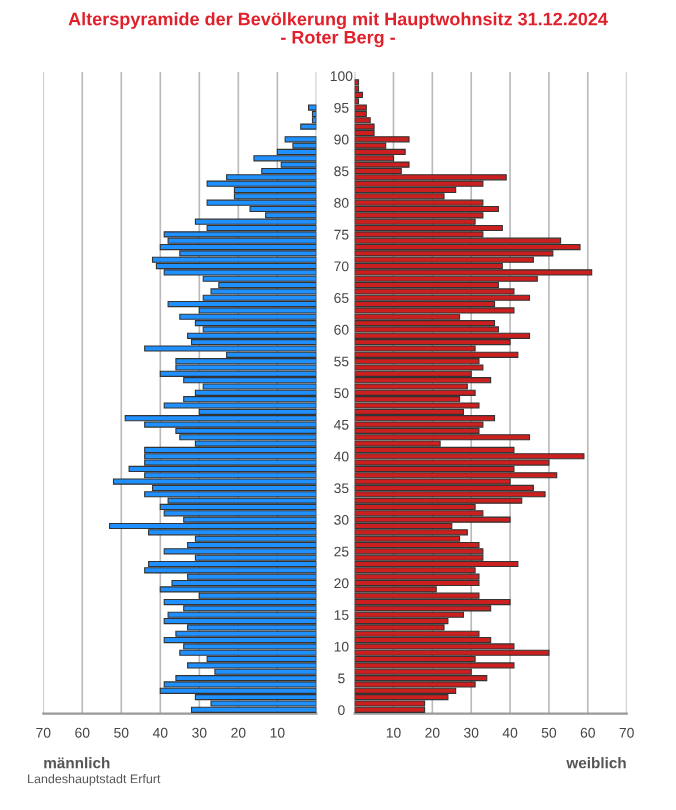 The width and height of the screenshot is (676, 810). Describe the element at coordinates (338, 30) in the screenshot. I see `chart-title: Alterspyramide der Bevölkerung mit Hauptwohnsitz 31.12.2024 - Roter Berg -` at that location.